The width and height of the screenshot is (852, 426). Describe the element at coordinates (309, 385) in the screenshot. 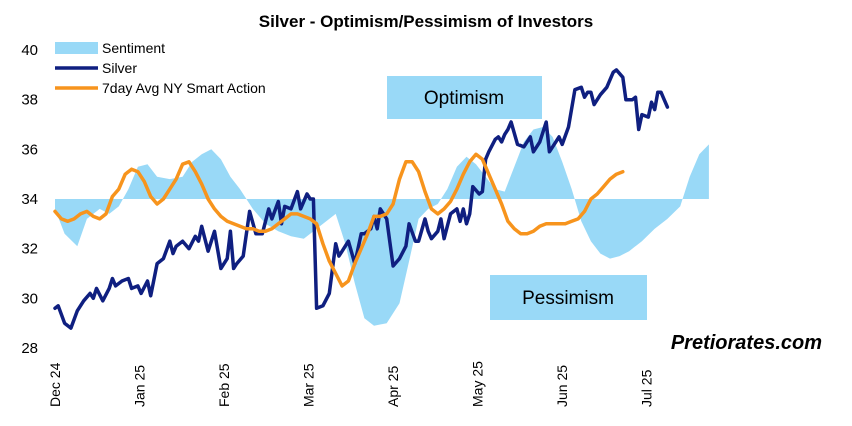

I see `x-tick-label: Mar 25` at that location.